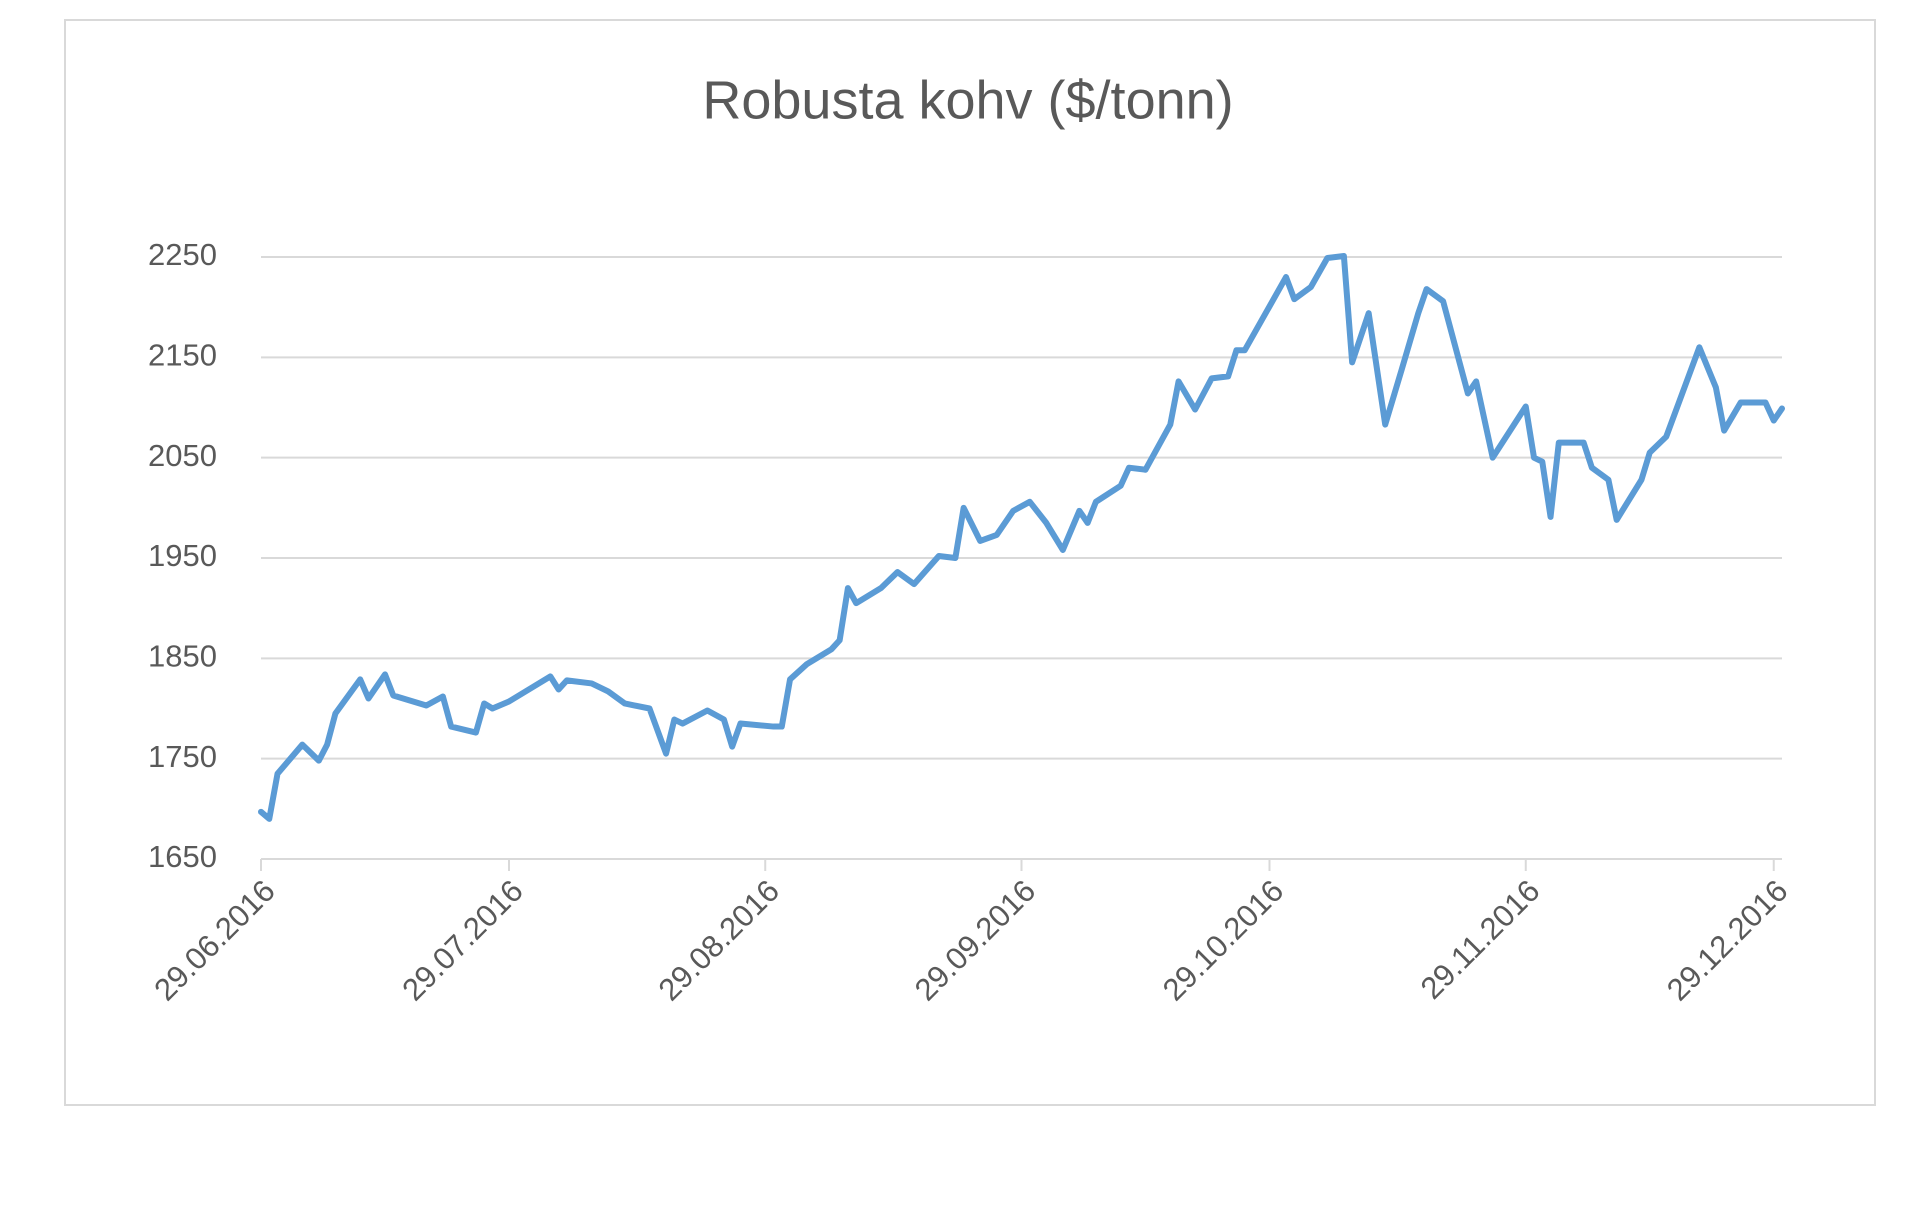  Describe the element at coordinates (967, 100) in the screenshot. I see `chart-title: Robusta kohv ($/tonn)` at that location.